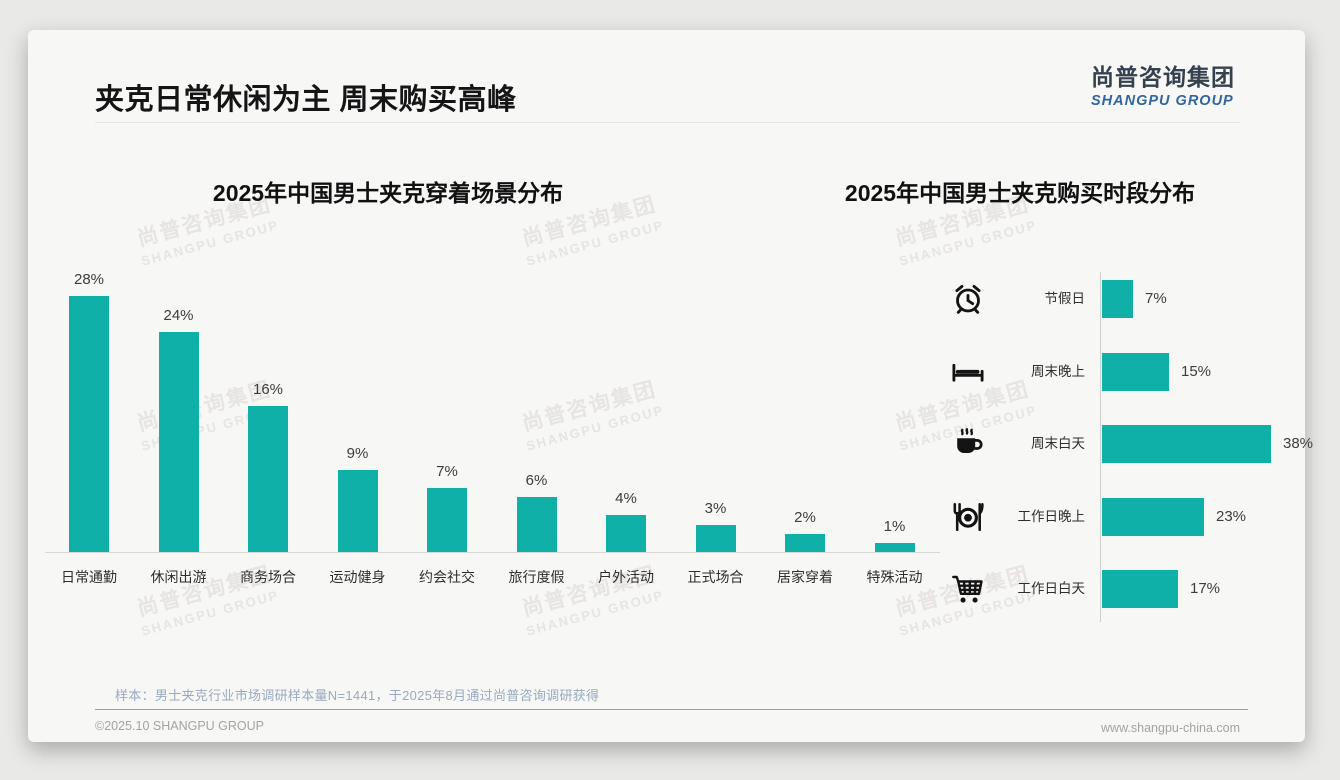 Image resolution: width=1340 pixels, height=780 pixels. I want to click on alarm-clock-icon, so click(968, 299).